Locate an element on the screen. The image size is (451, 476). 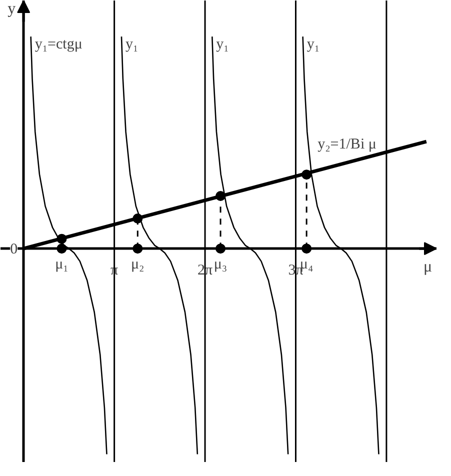
x-axis-title: μ is located at coordinates (428, 267).